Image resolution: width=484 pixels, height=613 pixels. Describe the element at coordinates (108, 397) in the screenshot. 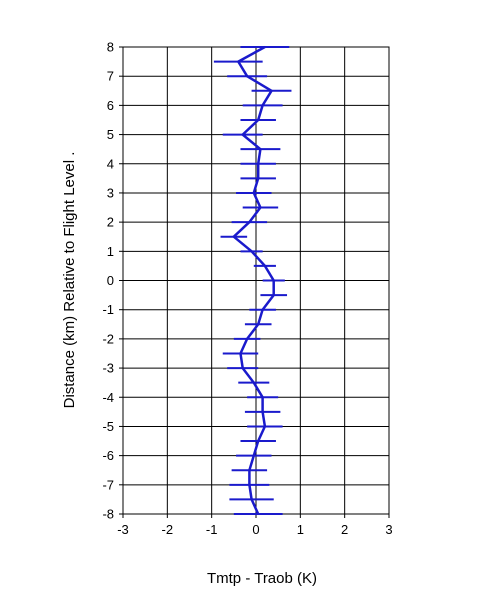

I see `y-tick-label: -4` at that location.